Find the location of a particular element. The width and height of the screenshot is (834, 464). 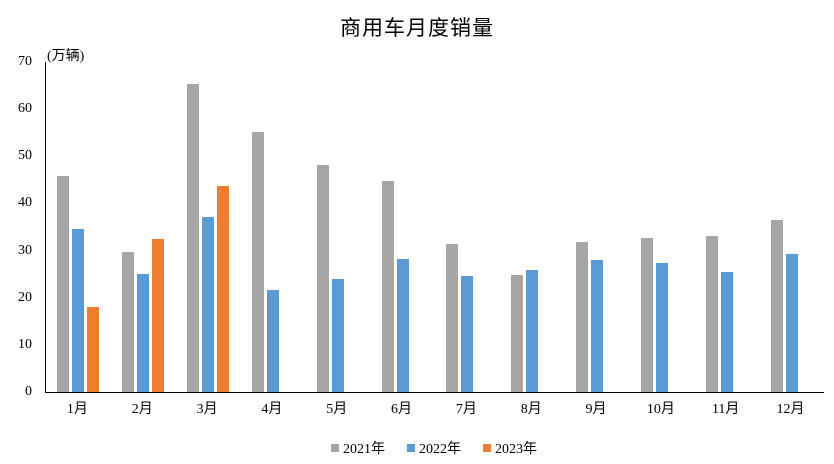

bar-2022年-4月 is located at coordinates (272, 340).